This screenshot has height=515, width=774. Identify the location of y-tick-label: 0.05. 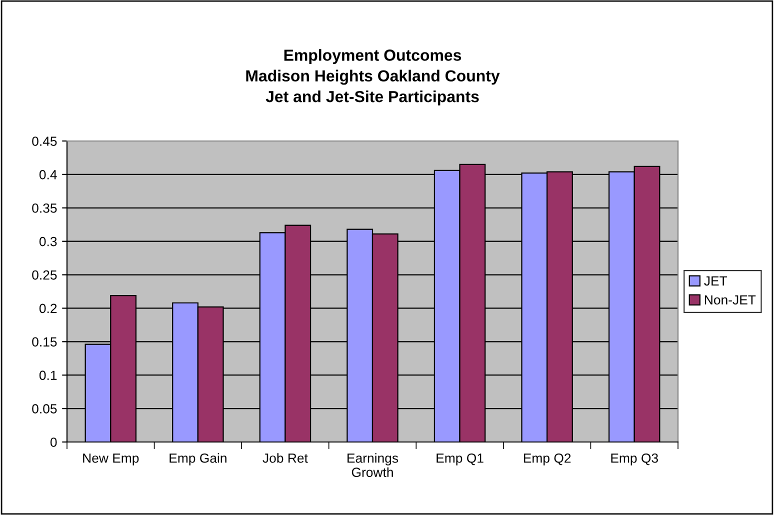
(44, 409).